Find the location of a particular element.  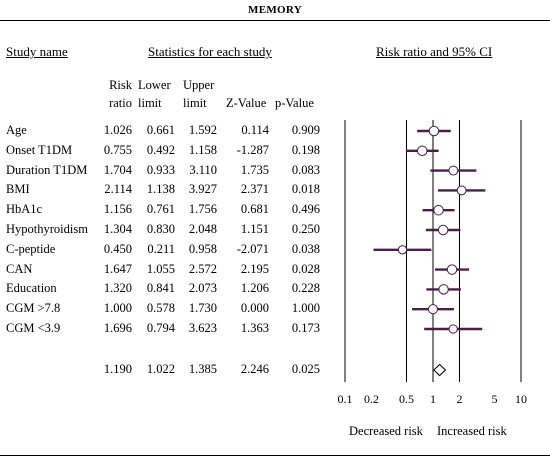

row-study-cell: Age is located at coordinates (16, 130).